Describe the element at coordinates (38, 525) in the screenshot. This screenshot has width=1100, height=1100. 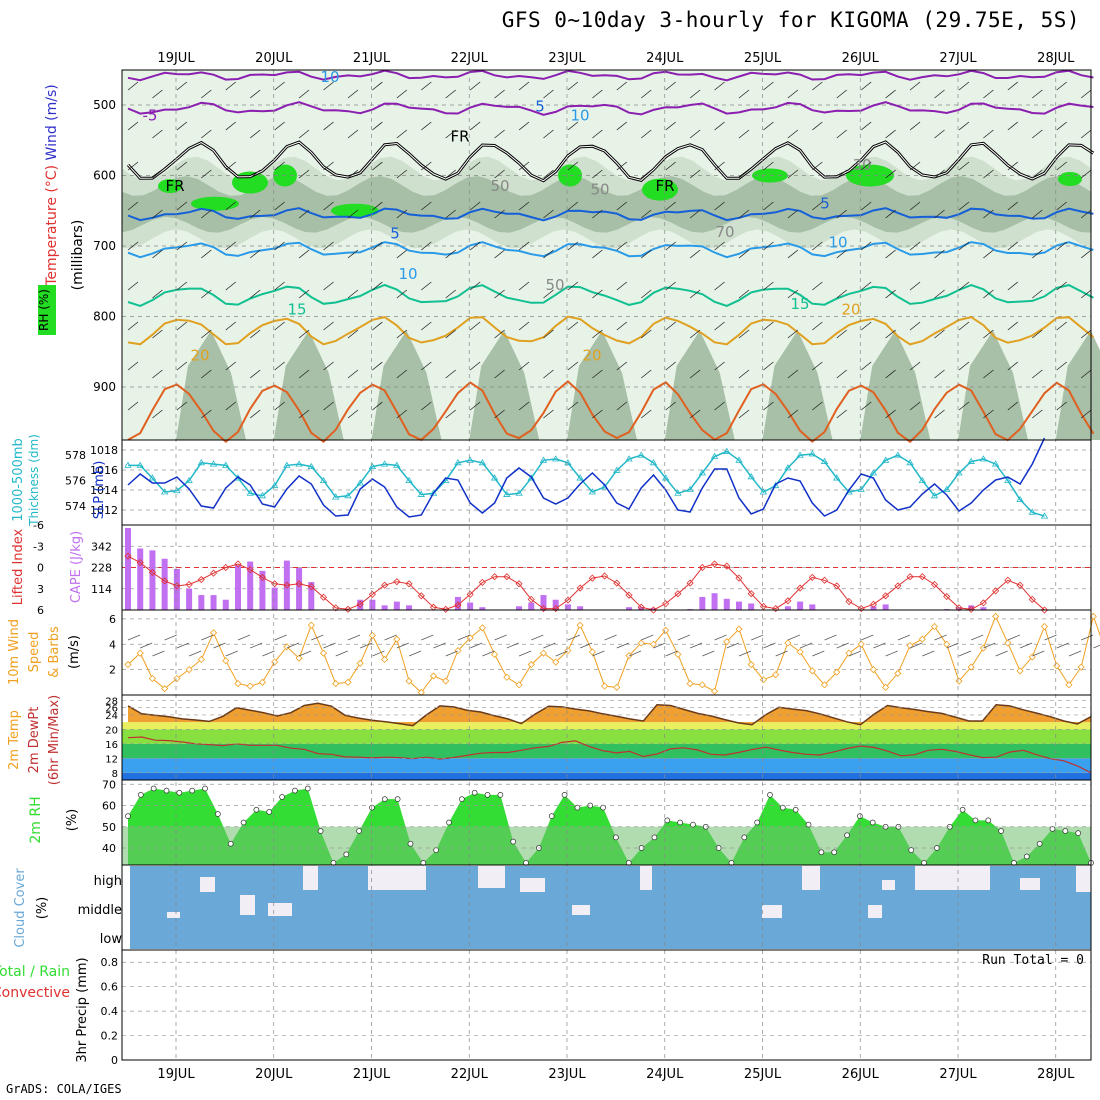
I see `lifted-tick-label: -6` at that location.